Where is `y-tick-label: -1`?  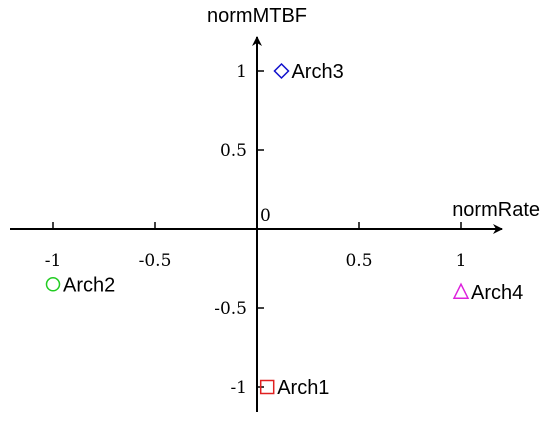 y-tick-label: -1 is located at coordinates (238, 388).